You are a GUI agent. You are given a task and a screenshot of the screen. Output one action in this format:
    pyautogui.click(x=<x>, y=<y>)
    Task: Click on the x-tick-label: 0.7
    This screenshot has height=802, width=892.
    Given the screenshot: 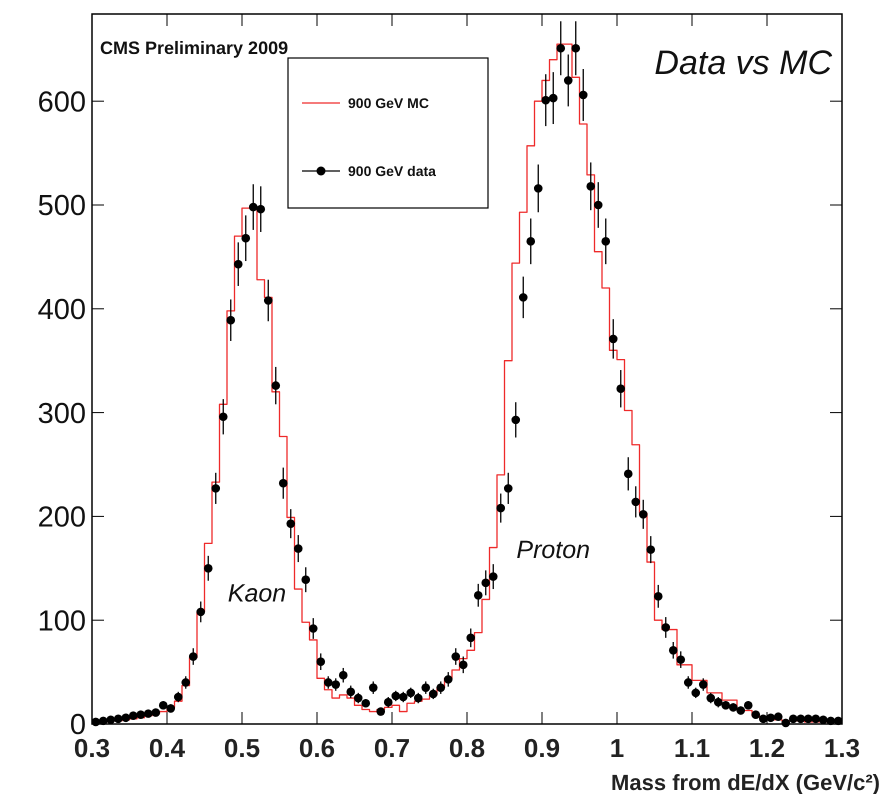 What is the action you would take?
    pyautogui.click(x=392, y=748)
    